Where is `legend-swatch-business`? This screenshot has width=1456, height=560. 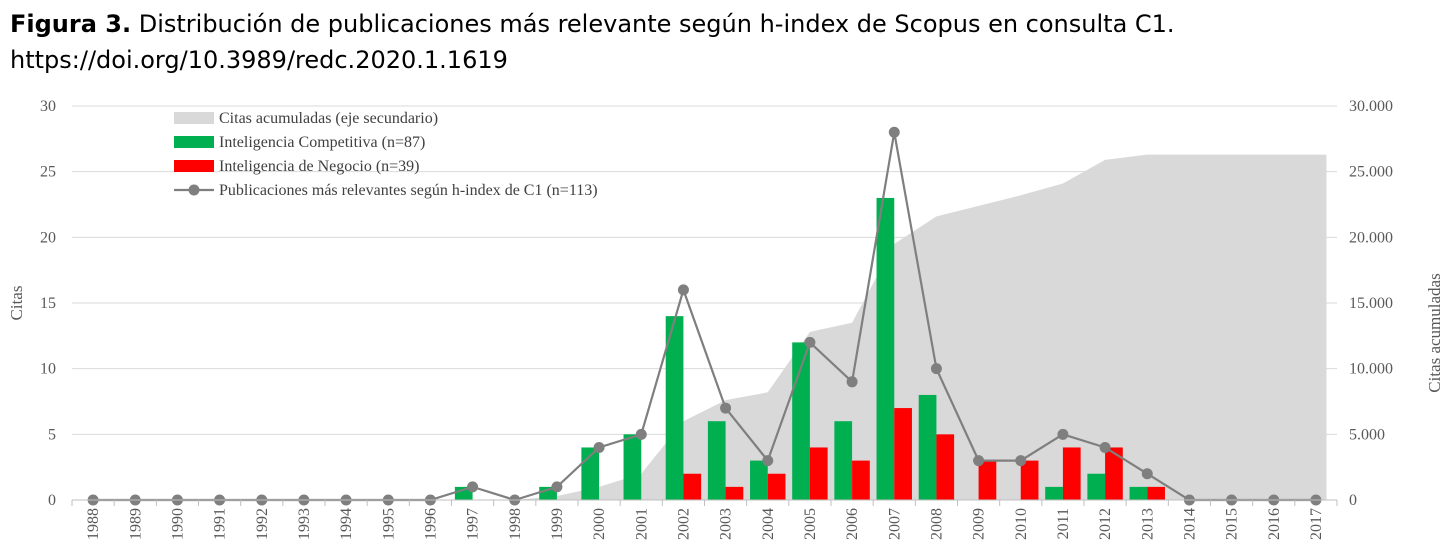 legend-swatch-business is located at coordinates (194, 166).